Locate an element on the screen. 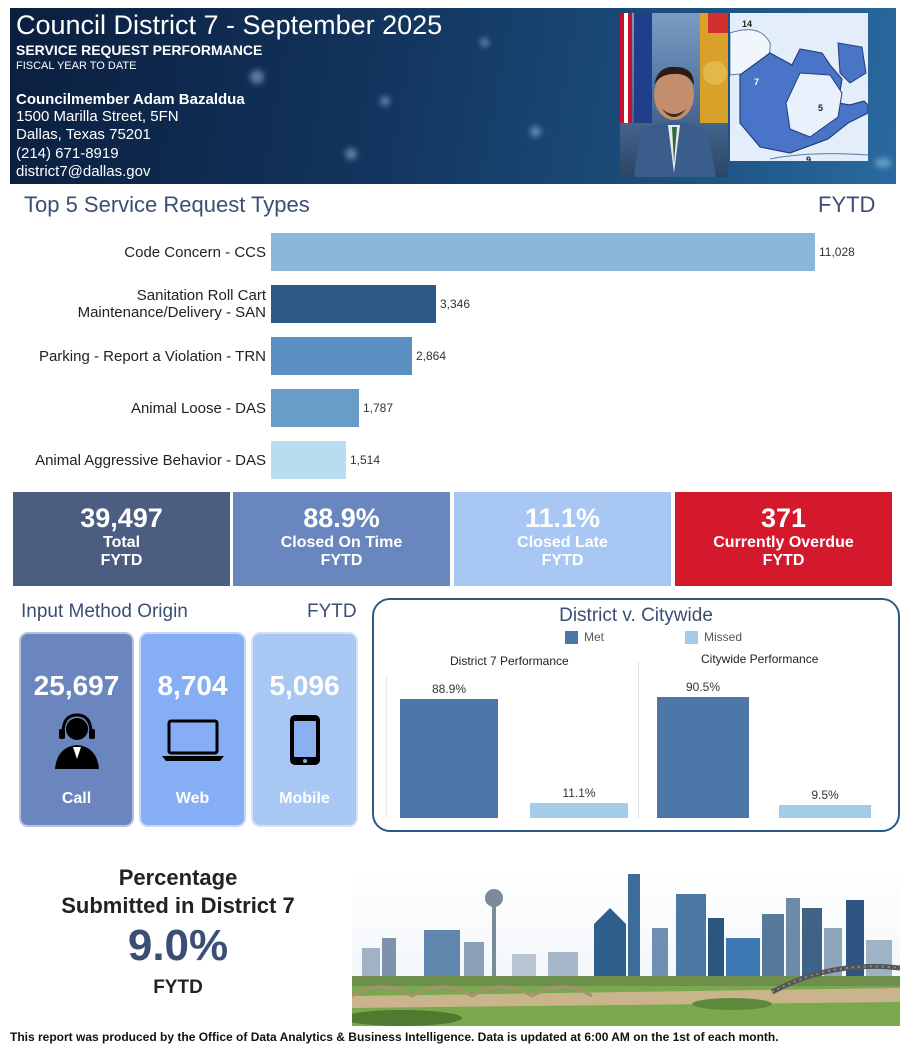 The height and width of the screenshot is (1050, 900). kpi-currently-overdue: 371 Currently Overdue FYTD is located at coordinates (783, 539).